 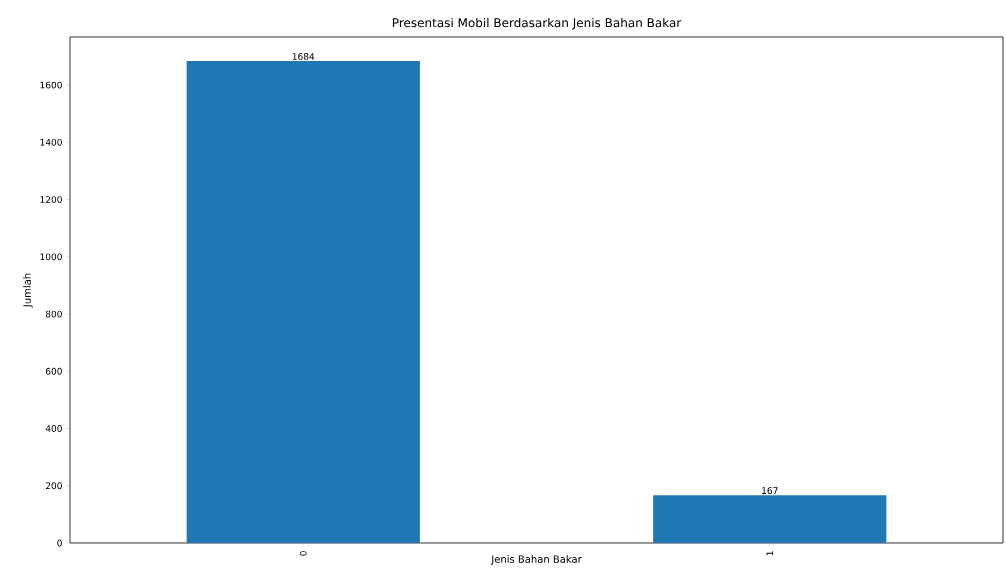 What do you see at coordinates (53, 486) in the screenshot?
I see `y-tick-label: 200` at bounding box center [53, 486].